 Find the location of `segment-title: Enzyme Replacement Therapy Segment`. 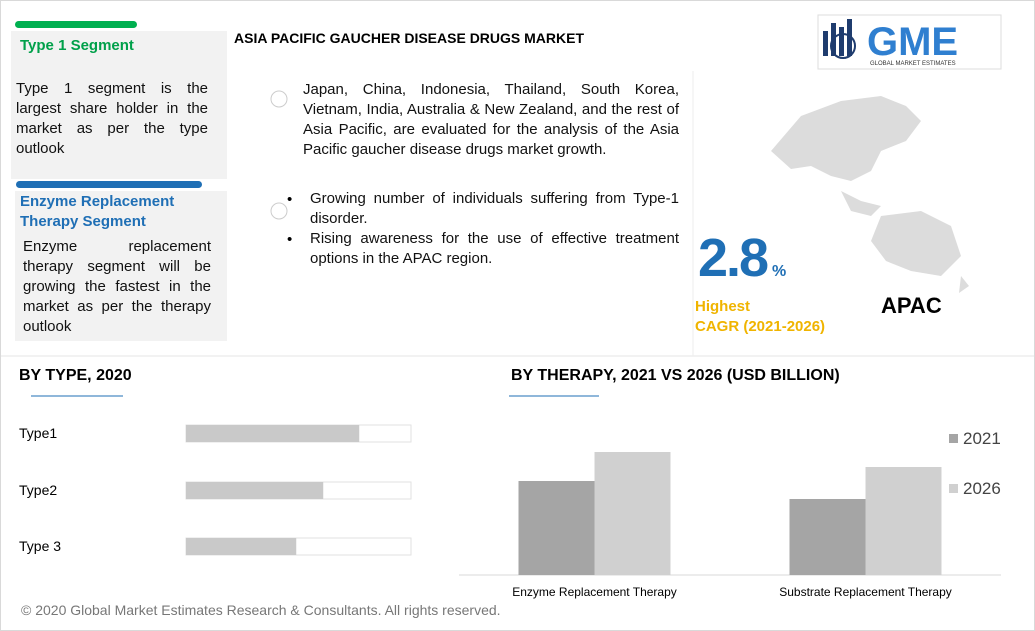

segment-title: Enzyme Replacement Therapy Segment is located at coordinates (97, 211).